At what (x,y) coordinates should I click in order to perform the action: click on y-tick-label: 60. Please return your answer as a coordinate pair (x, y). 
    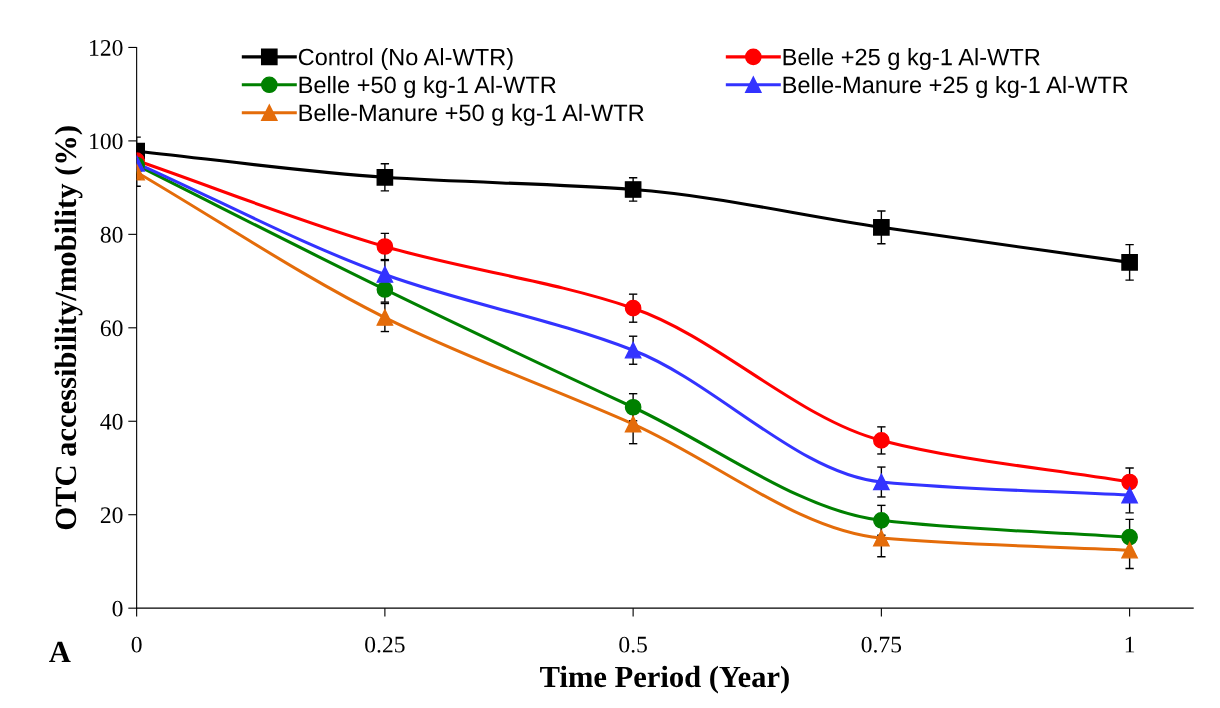
    Looking at the image, I should click on (111, 328).